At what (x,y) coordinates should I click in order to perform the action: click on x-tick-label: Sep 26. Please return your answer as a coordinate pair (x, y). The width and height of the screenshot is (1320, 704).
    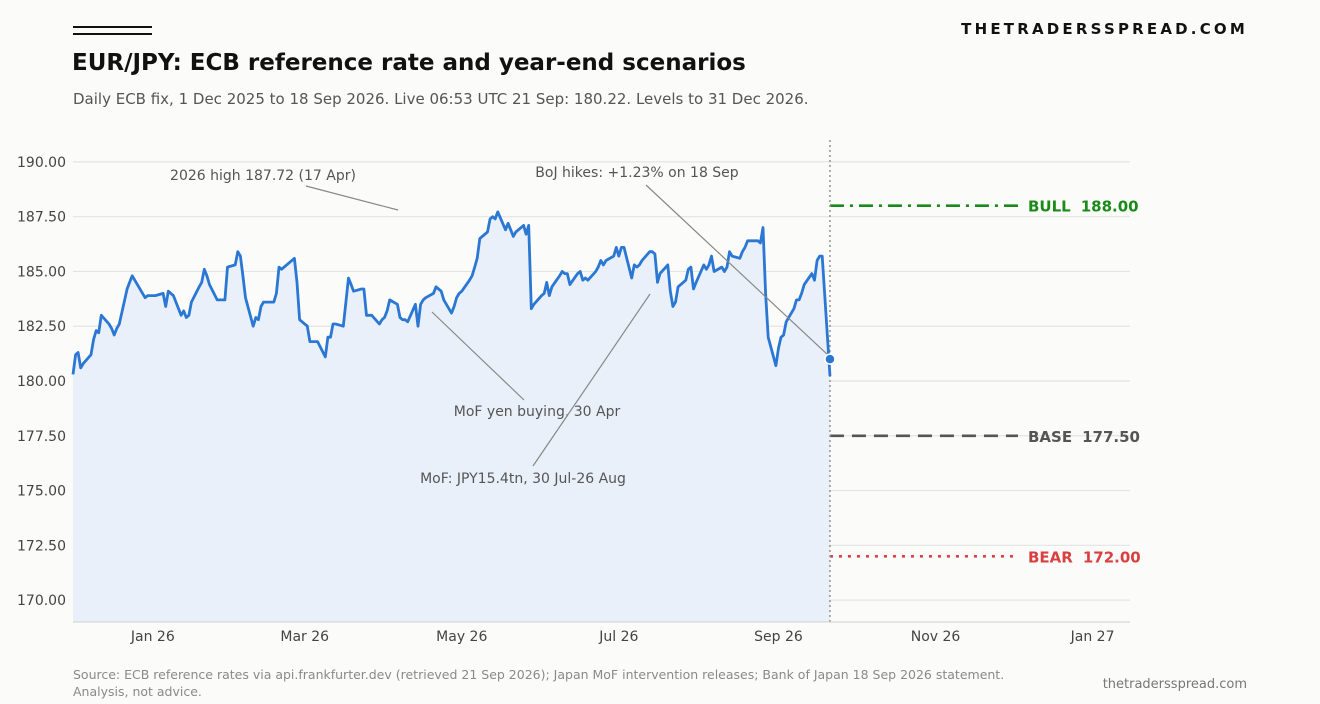
    Looking at the image, I should click on (778, 637).